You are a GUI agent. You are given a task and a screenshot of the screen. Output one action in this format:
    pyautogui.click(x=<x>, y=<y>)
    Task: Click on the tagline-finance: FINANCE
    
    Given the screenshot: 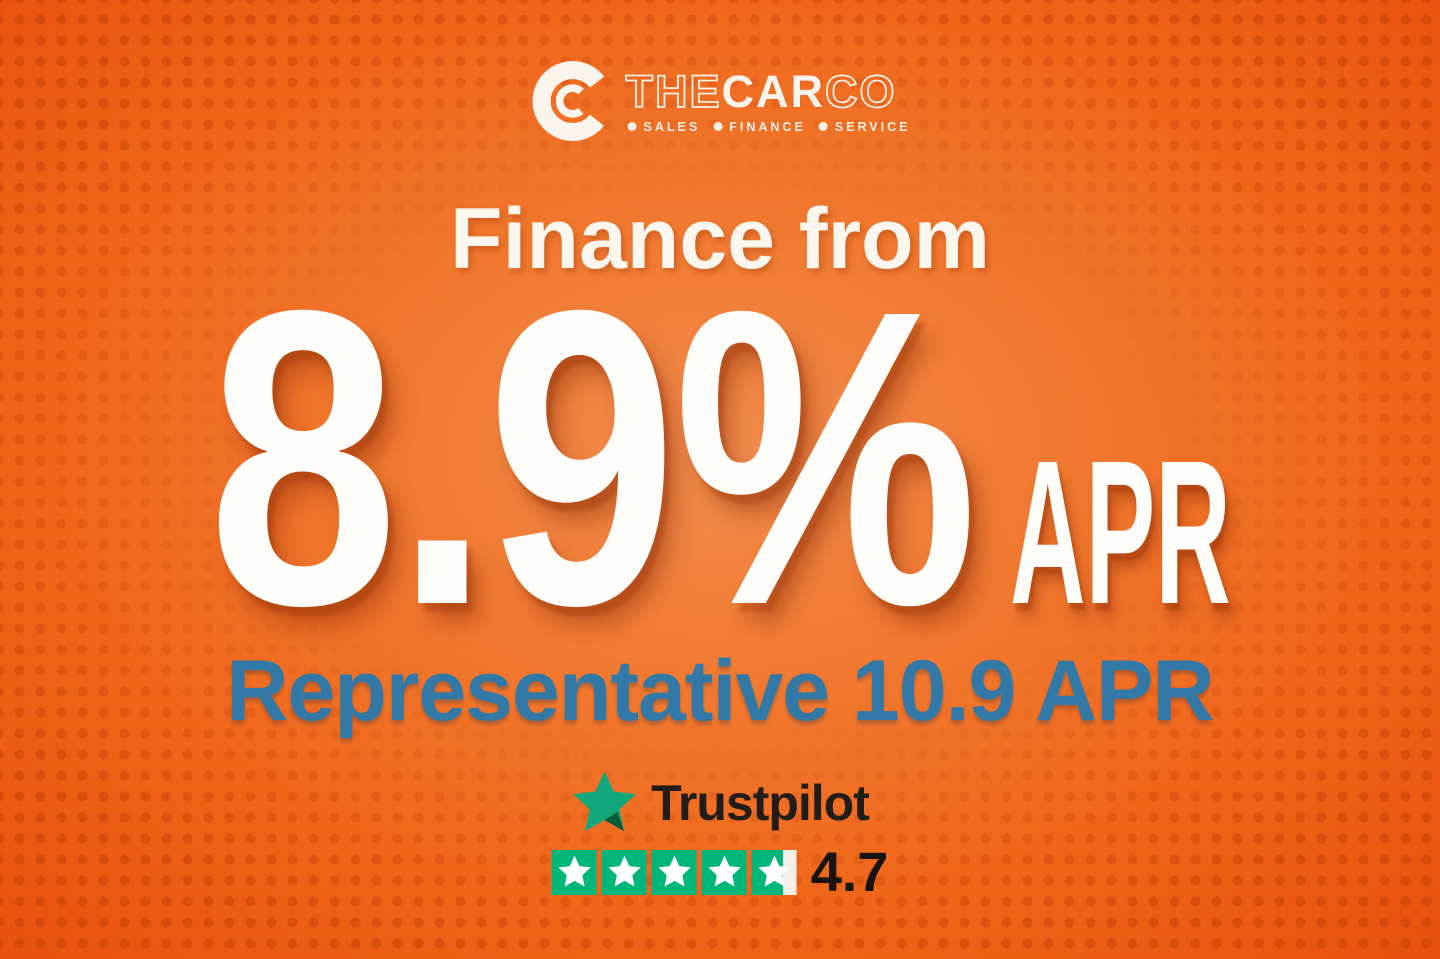 What is the action you would take?
    pyautogui.click(x=767, y=126)
    